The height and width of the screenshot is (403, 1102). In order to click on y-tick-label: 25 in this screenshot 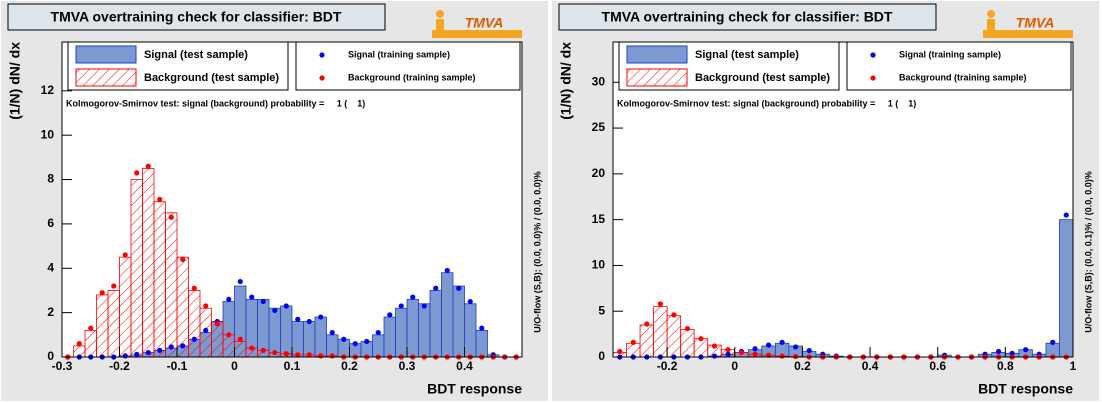, I will do `click(599, 127)`.